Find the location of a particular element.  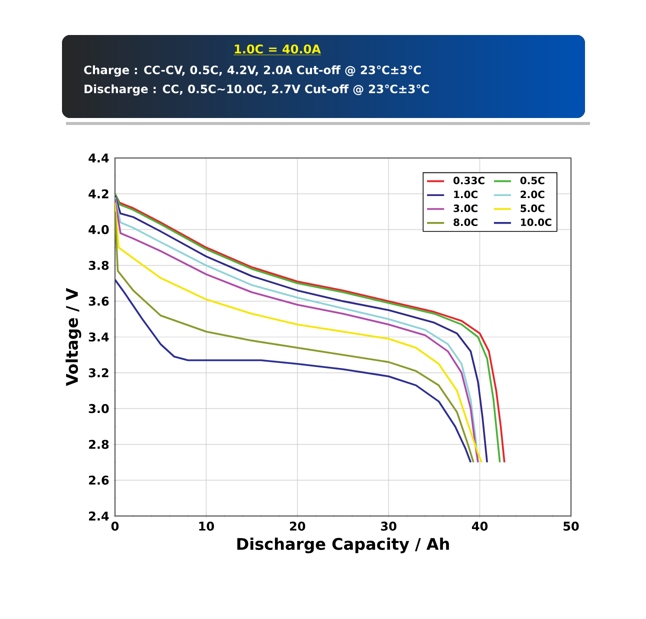

x-tick-label: 30 is located at coordinates (388, 526).